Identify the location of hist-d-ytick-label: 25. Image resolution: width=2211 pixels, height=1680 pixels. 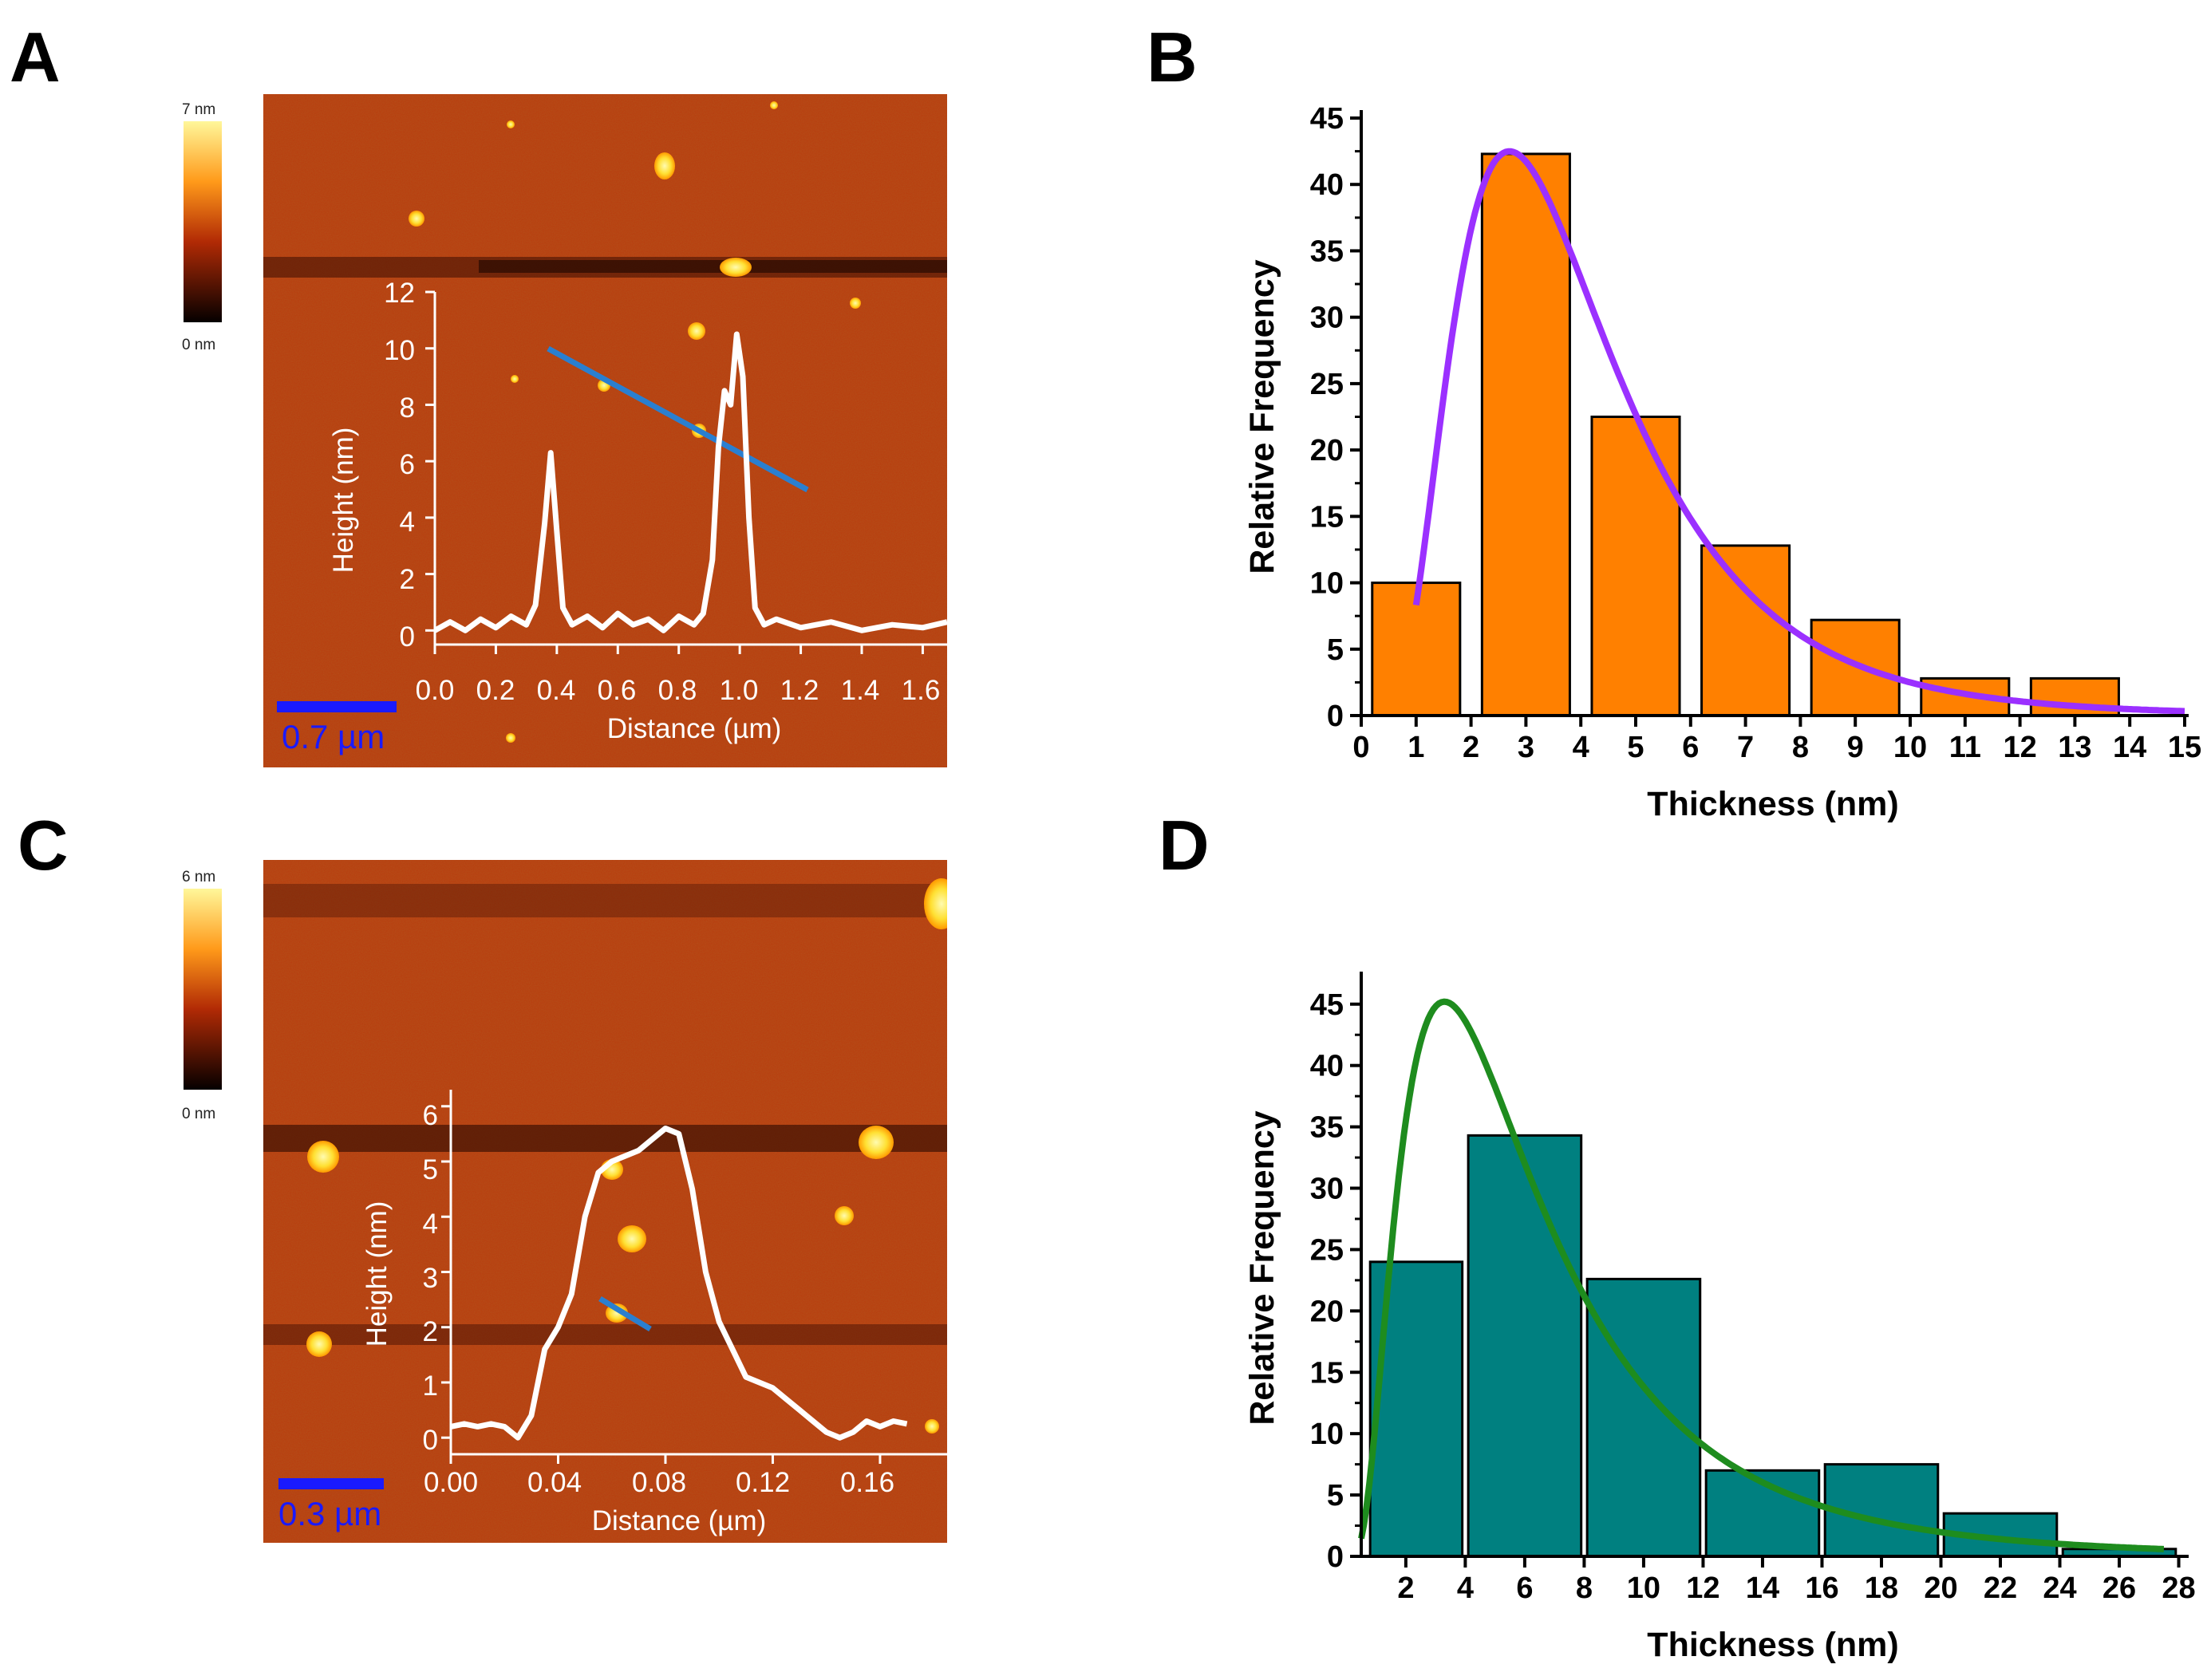
(1327, 1250).